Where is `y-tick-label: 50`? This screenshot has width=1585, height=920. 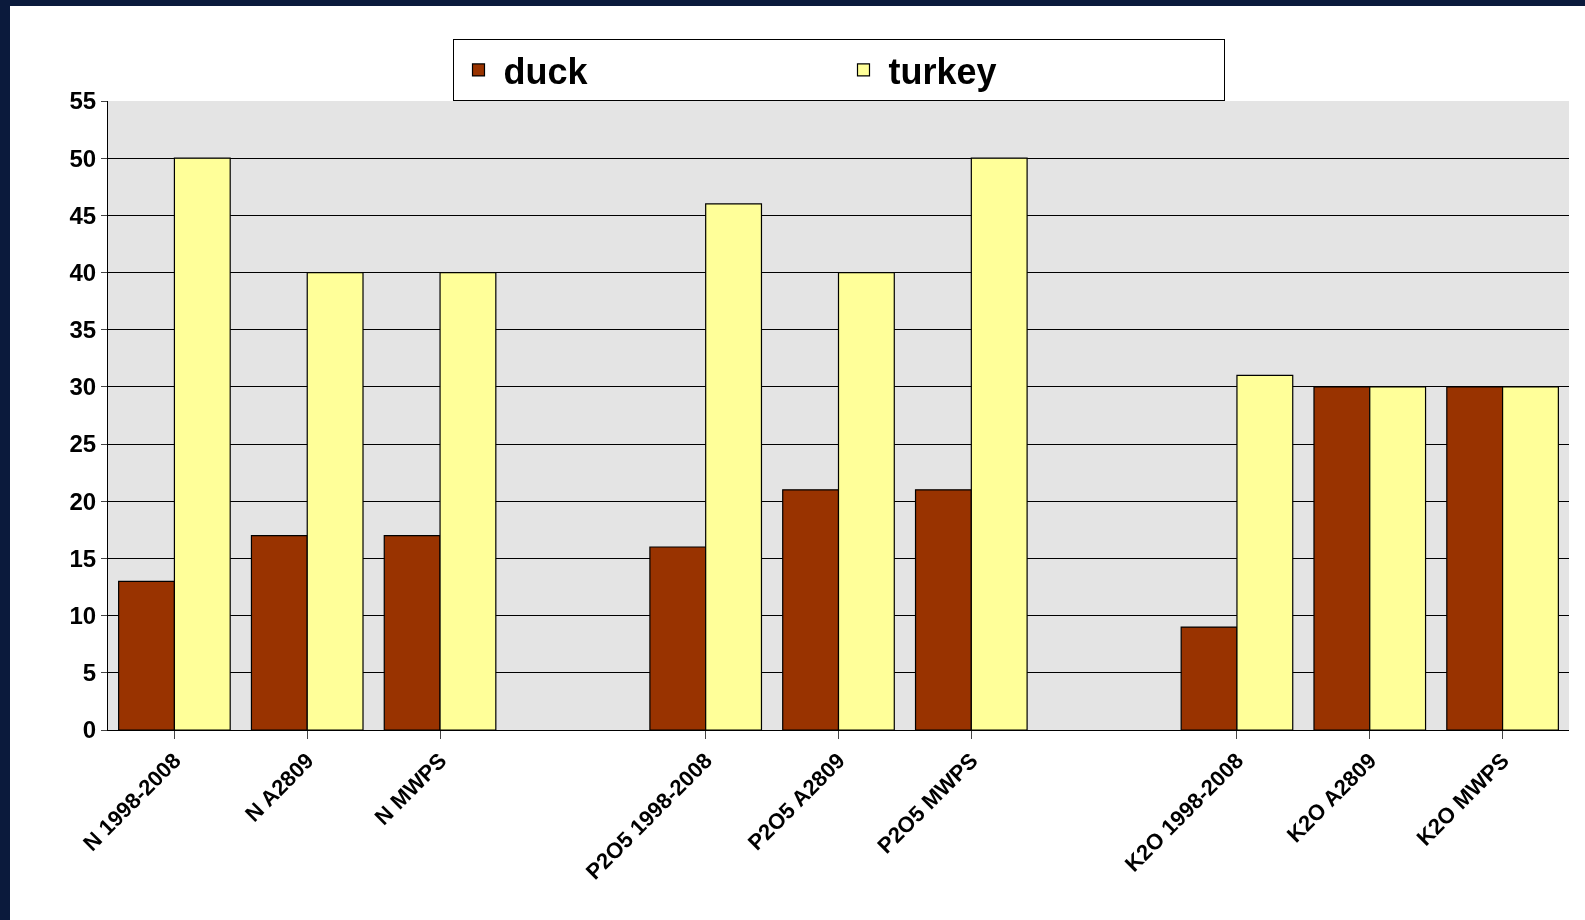
y-tick-label: 50 is located at coordinates (83, 158).